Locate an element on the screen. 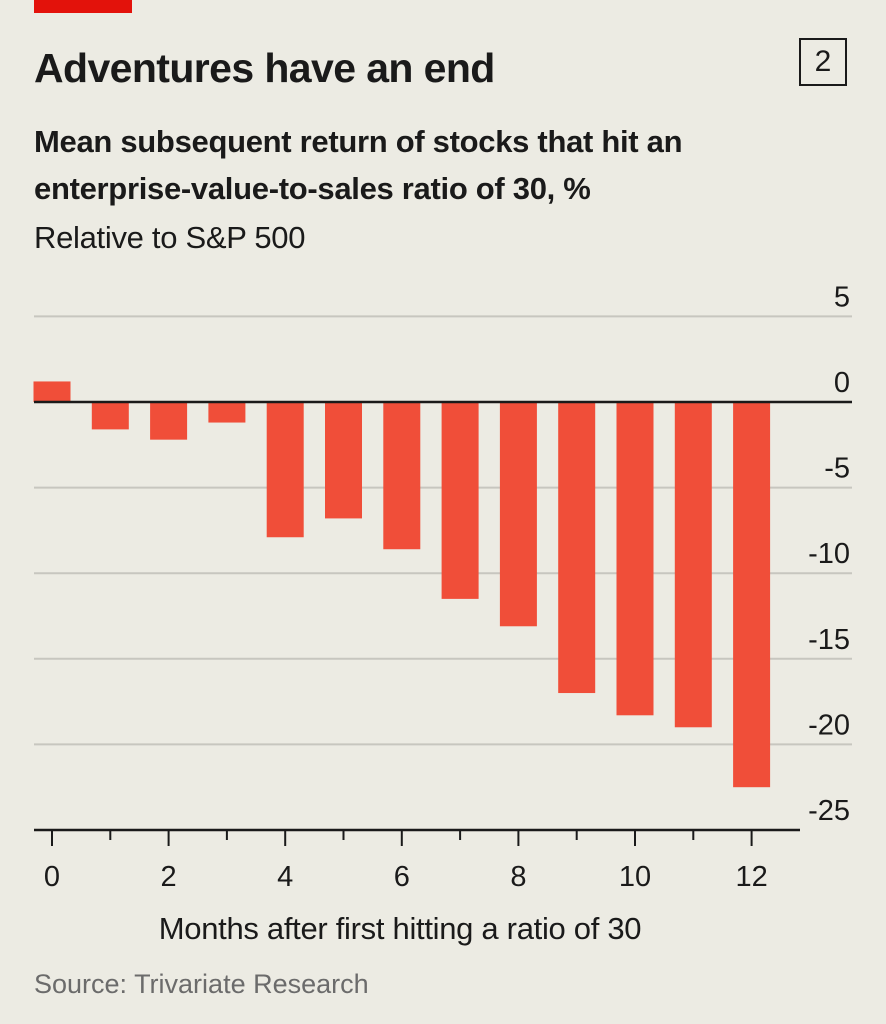  x-tick-label: 6 is located at coordinates (402, 877).